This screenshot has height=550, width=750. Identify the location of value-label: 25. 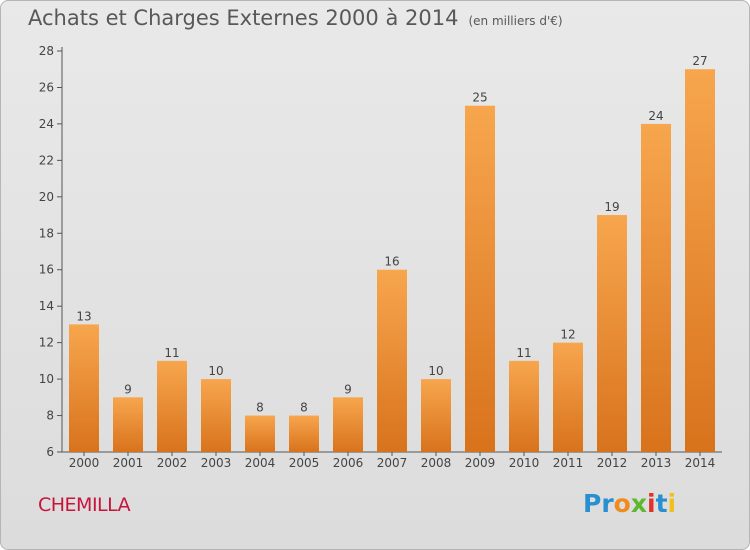
(479, 98).